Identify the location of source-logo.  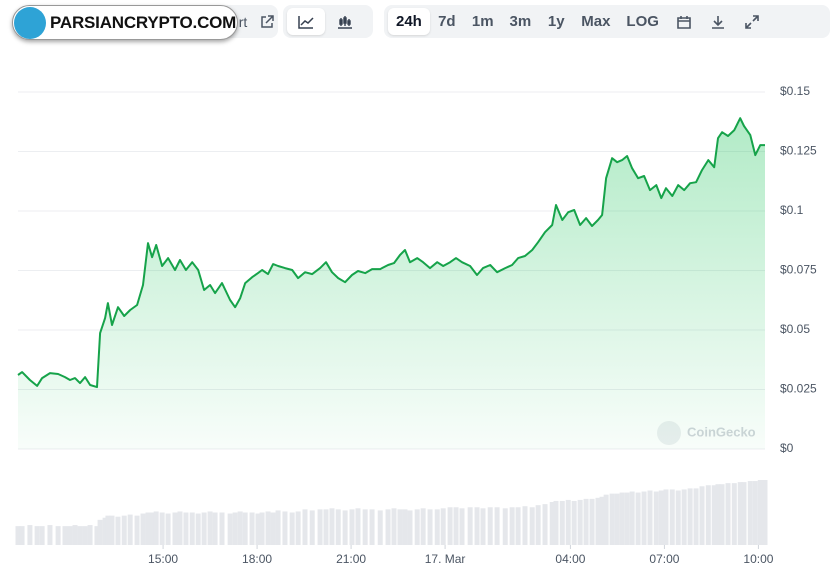
(669, 433).